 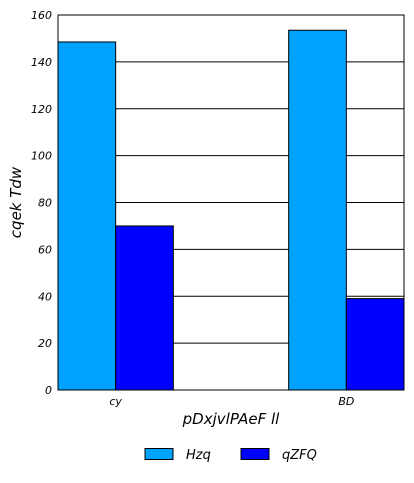 I want to click on y-axis-title: cqek Tdw, so click(x=16, y=202).